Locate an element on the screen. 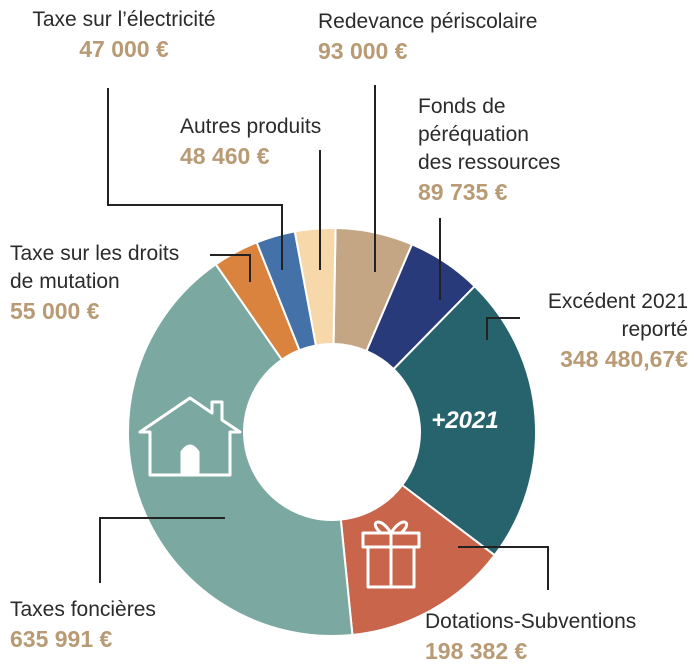  slice-label: Taxe sur l’électricité 47 000 € is located at coordinates (124, 35).